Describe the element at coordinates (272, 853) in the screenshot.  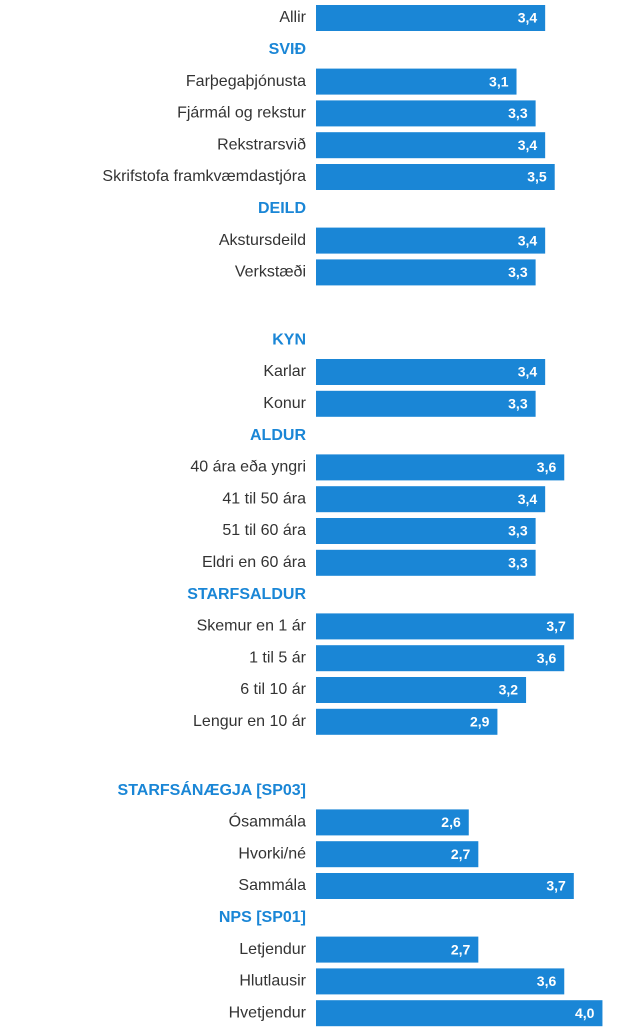
I see `category-label: Hvorki/né` at that location.